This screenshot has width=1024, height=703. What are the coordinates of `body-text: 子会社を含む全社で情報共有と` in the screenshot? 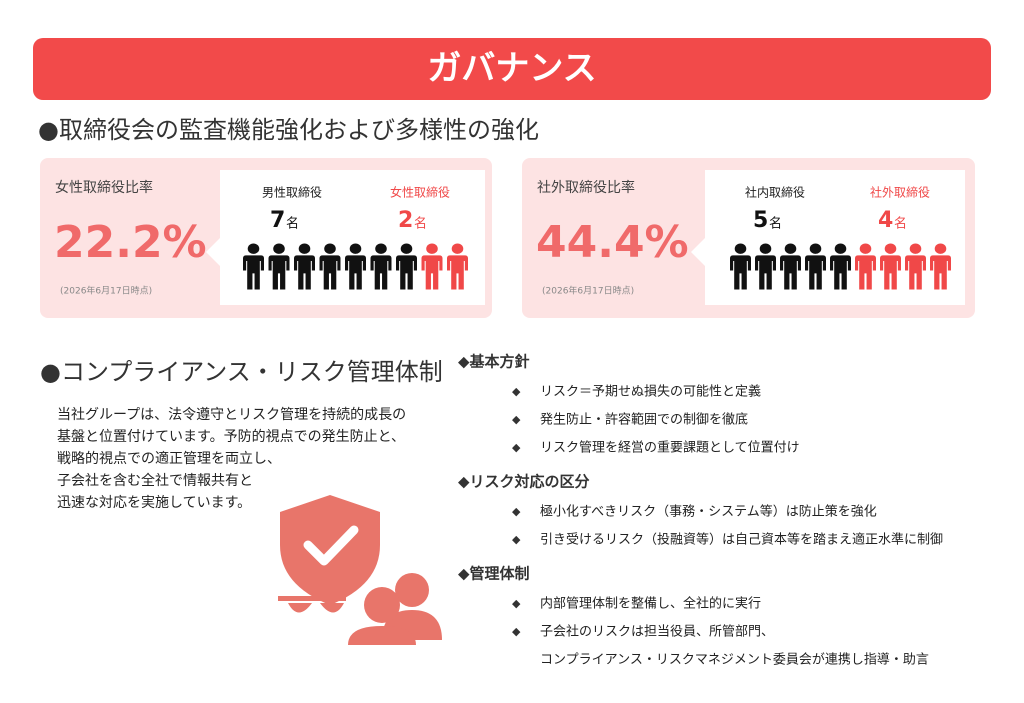 It's located at (155, 480).